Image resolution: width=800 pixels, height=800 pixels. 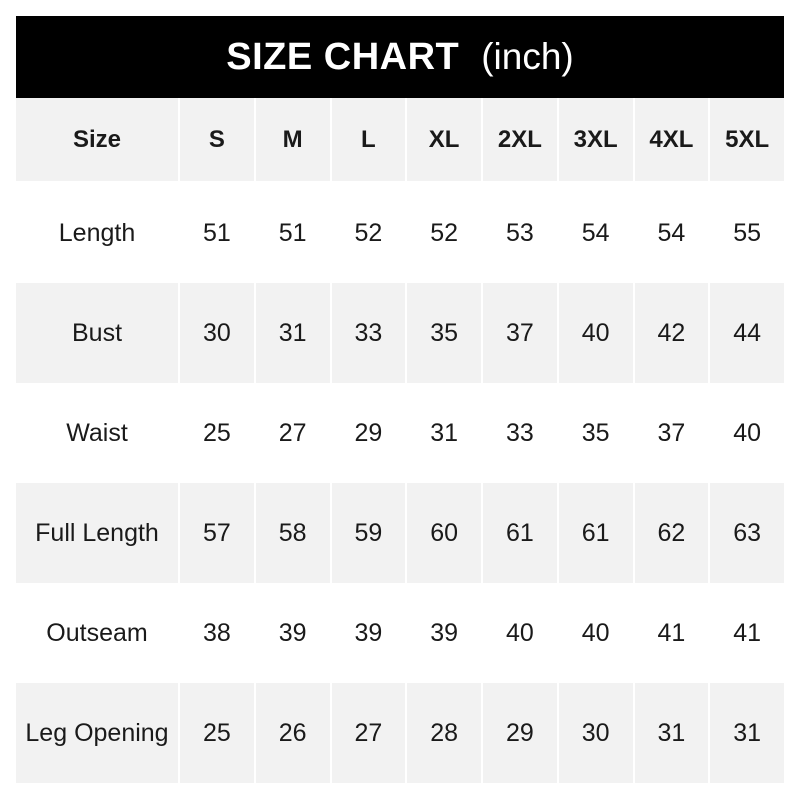 What do you see at coordinates (747, 333) in the screenshot?
I see `table-cell: 44` at bounding box center [747, 333].